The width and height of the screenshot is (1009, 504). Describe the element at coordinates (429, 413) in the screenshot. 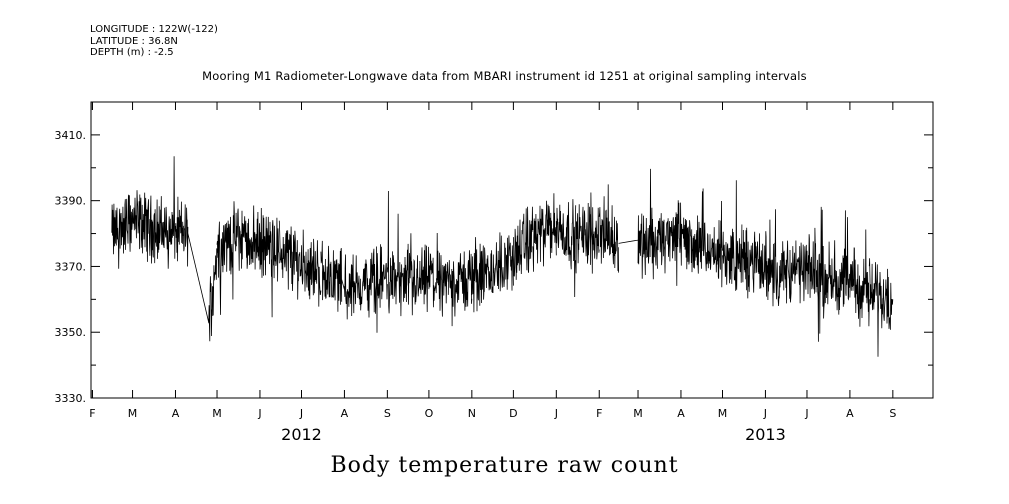

I see `x-month-label: O` at that location.